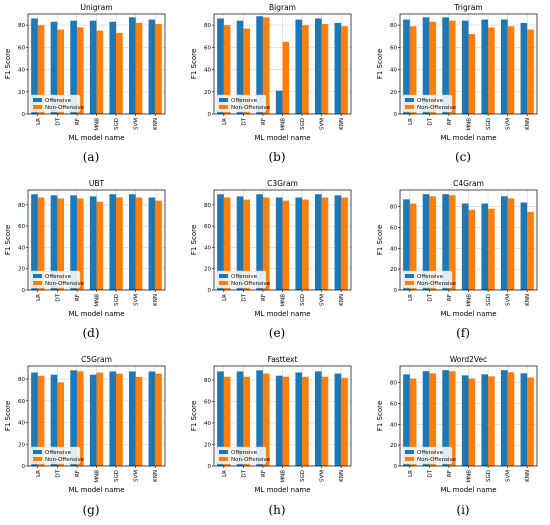 The image size is (550, 525). I want to click on caption-g: (g), so click(91, 510).